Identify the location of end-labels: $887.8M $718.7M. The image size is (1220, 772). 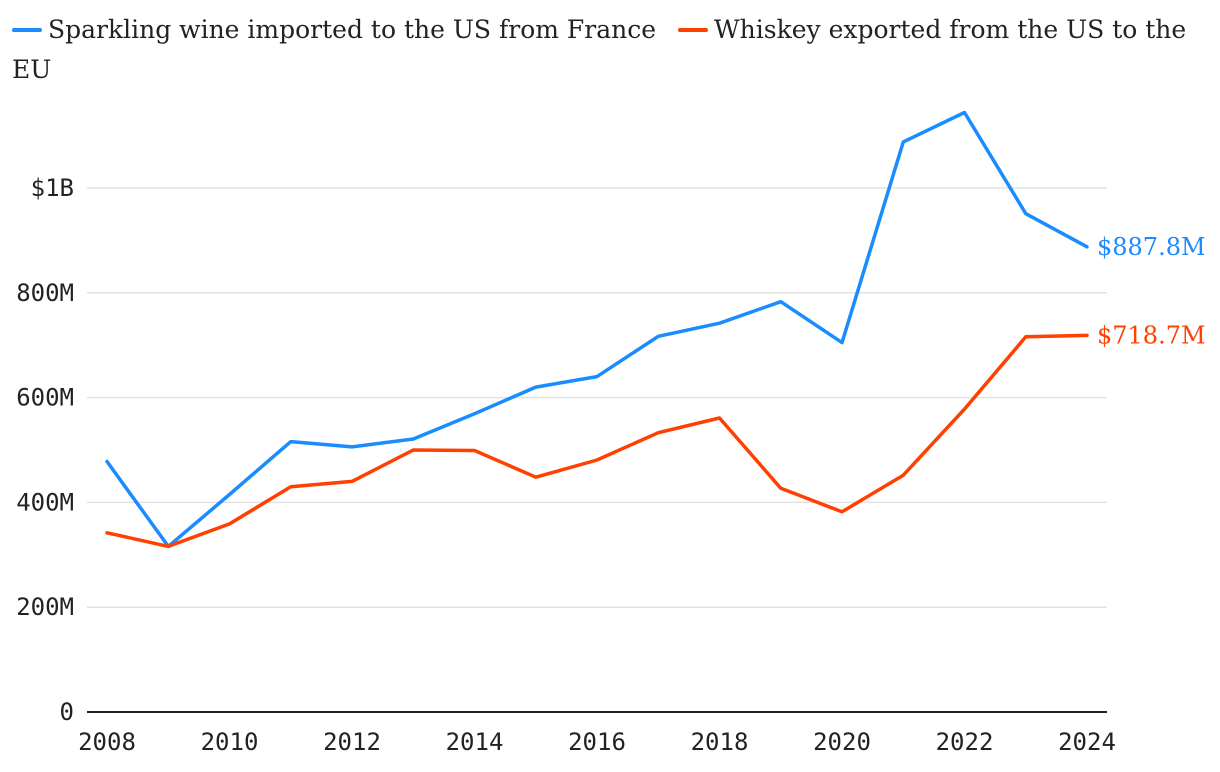
(1151, 291).